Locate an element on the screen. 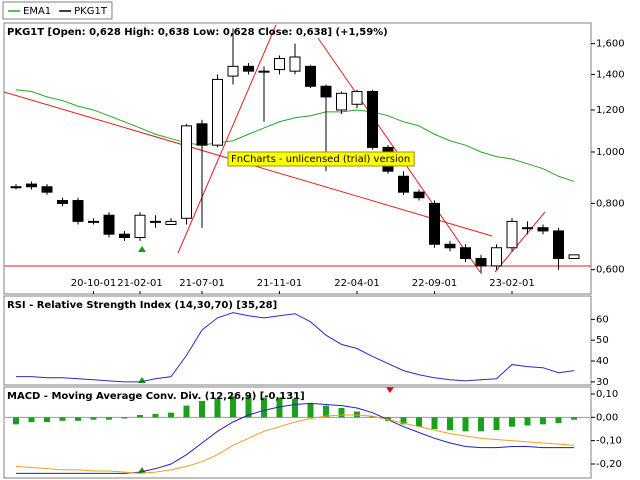  x-tick-label: 21-02-01 is located at coordinates (139, 283).